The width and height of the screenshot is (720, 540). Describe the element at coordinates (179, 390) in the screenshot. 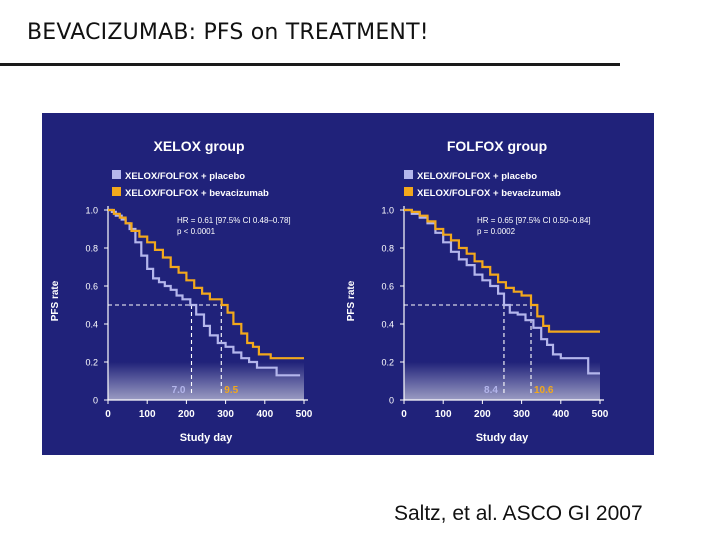

I see `median-label-placebo: 7.0` at that location.